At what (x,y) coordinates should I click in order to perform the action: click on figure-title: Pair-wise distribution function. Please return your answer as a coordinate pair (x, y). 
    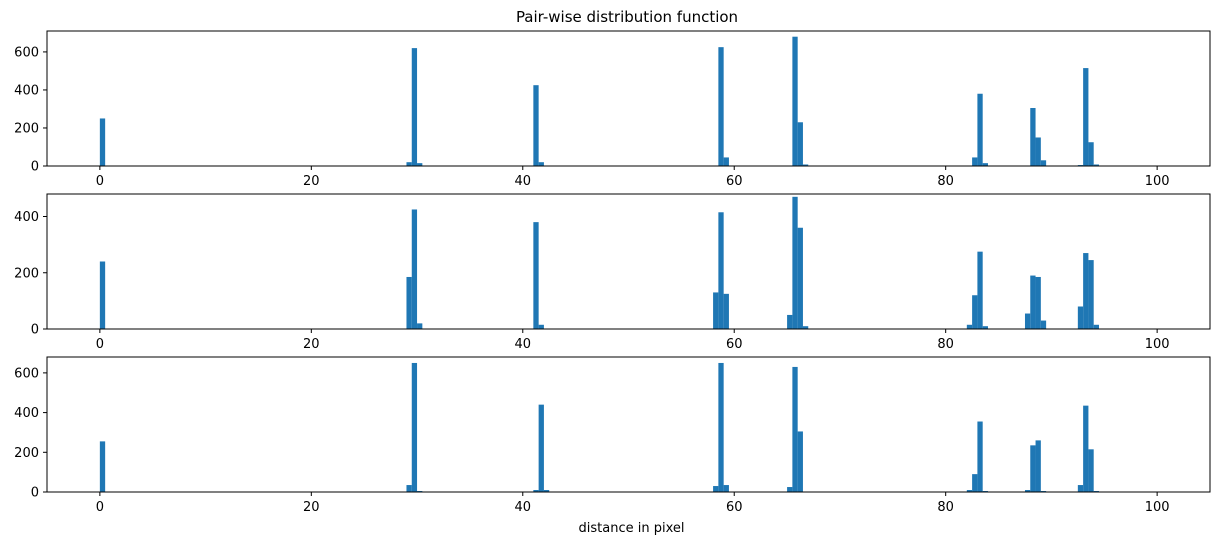
    Looking at the image, I should click on (627, 17).